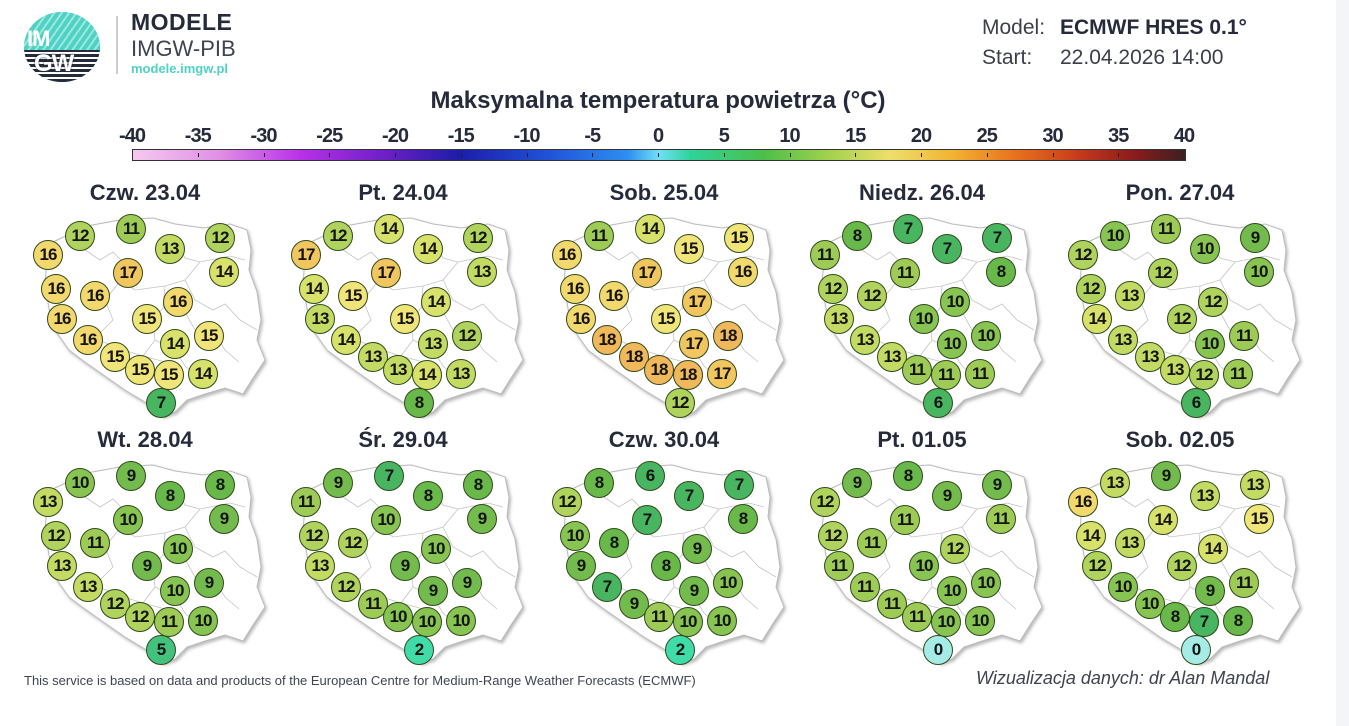 This screenshot has width=1349, height=726. Describe the element at coordinates (117, 45) in the screenshot. I see `logo-divider` at that location.